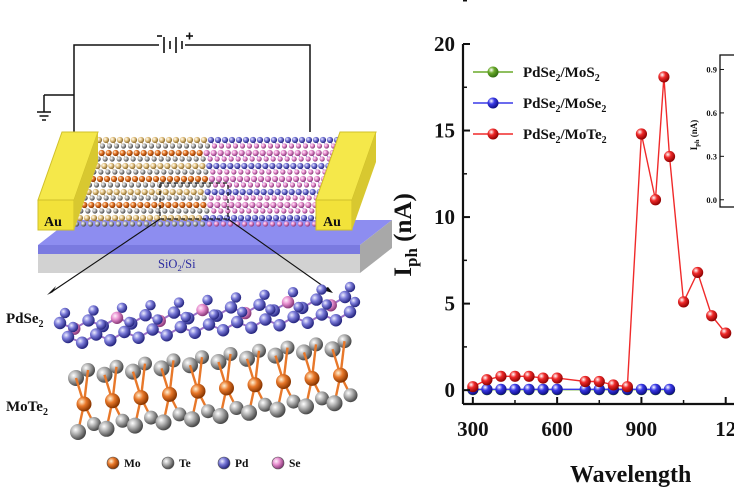 This screenshot has width=734, height=489. What do you see at coordinates (185, 464) in the screenshot?
I see `atom-legend-label-te: Te` at bounding box center [185, 464].